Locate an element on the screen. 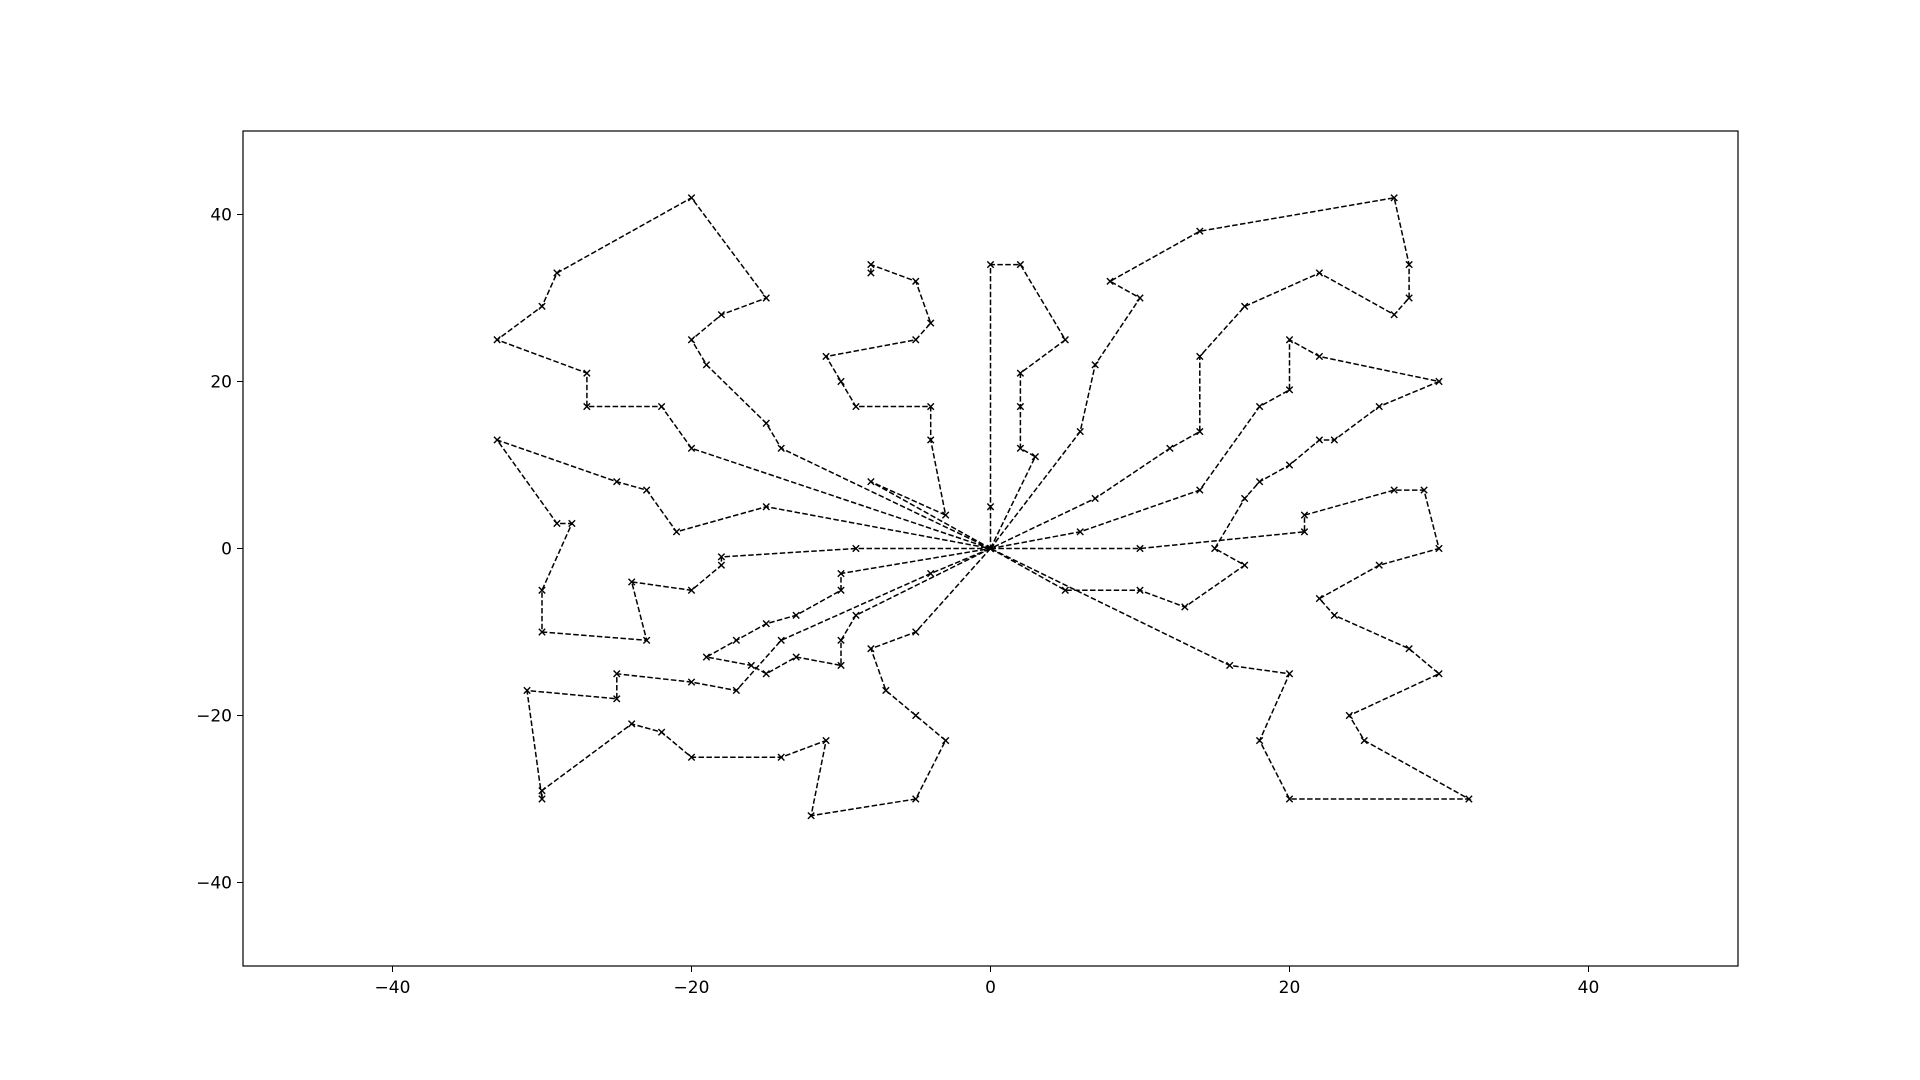 The height and width of the screenshot is (1080, 1920). y-tick-label: 40 is located at coordinates (221, 216).